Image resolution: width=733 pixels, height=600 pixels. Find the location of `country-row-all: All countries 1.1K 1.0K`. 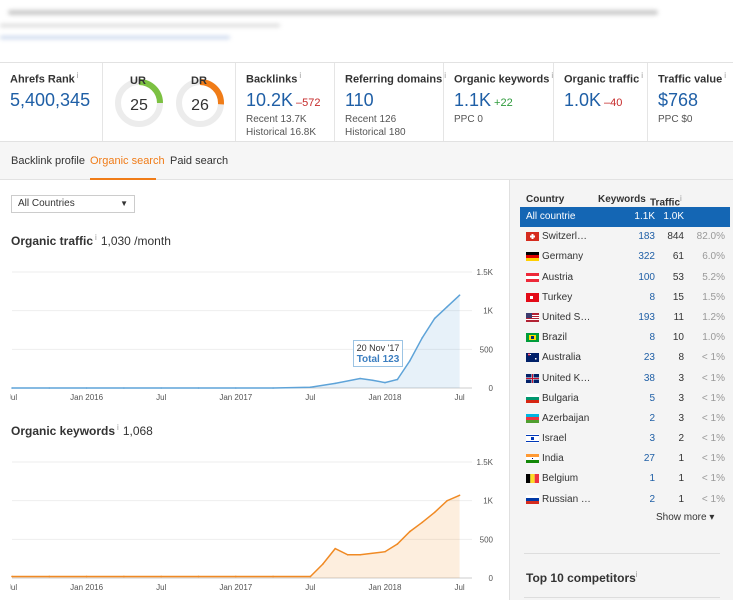

country-row-all: All countries 1.1K 1.0K is located at coordinates (625, 217).